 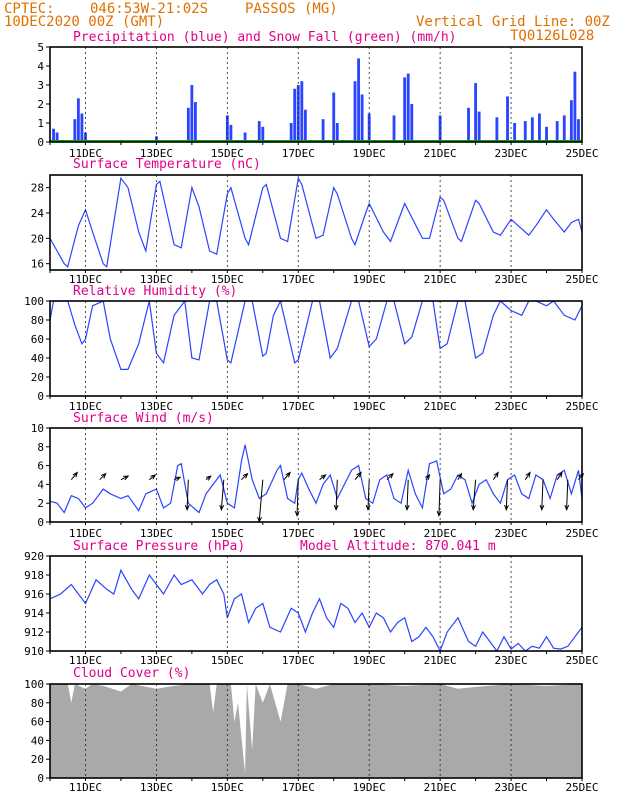 I want to click on y-tick-label: 916, so click(x=34, y=594).